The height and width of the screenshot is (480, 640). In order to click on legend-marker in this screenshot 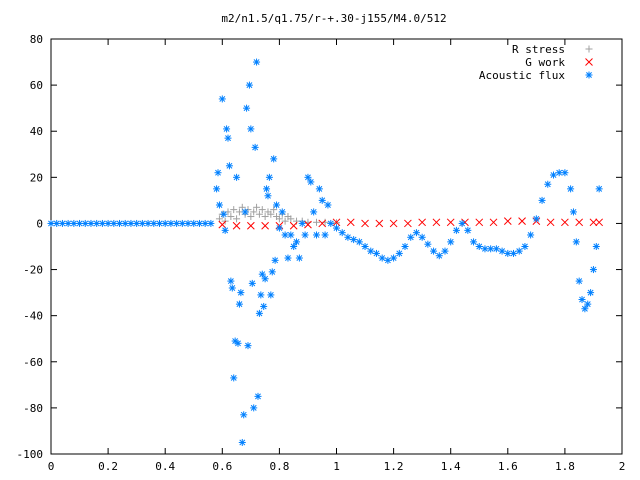, I will do `click(589, 49)`.